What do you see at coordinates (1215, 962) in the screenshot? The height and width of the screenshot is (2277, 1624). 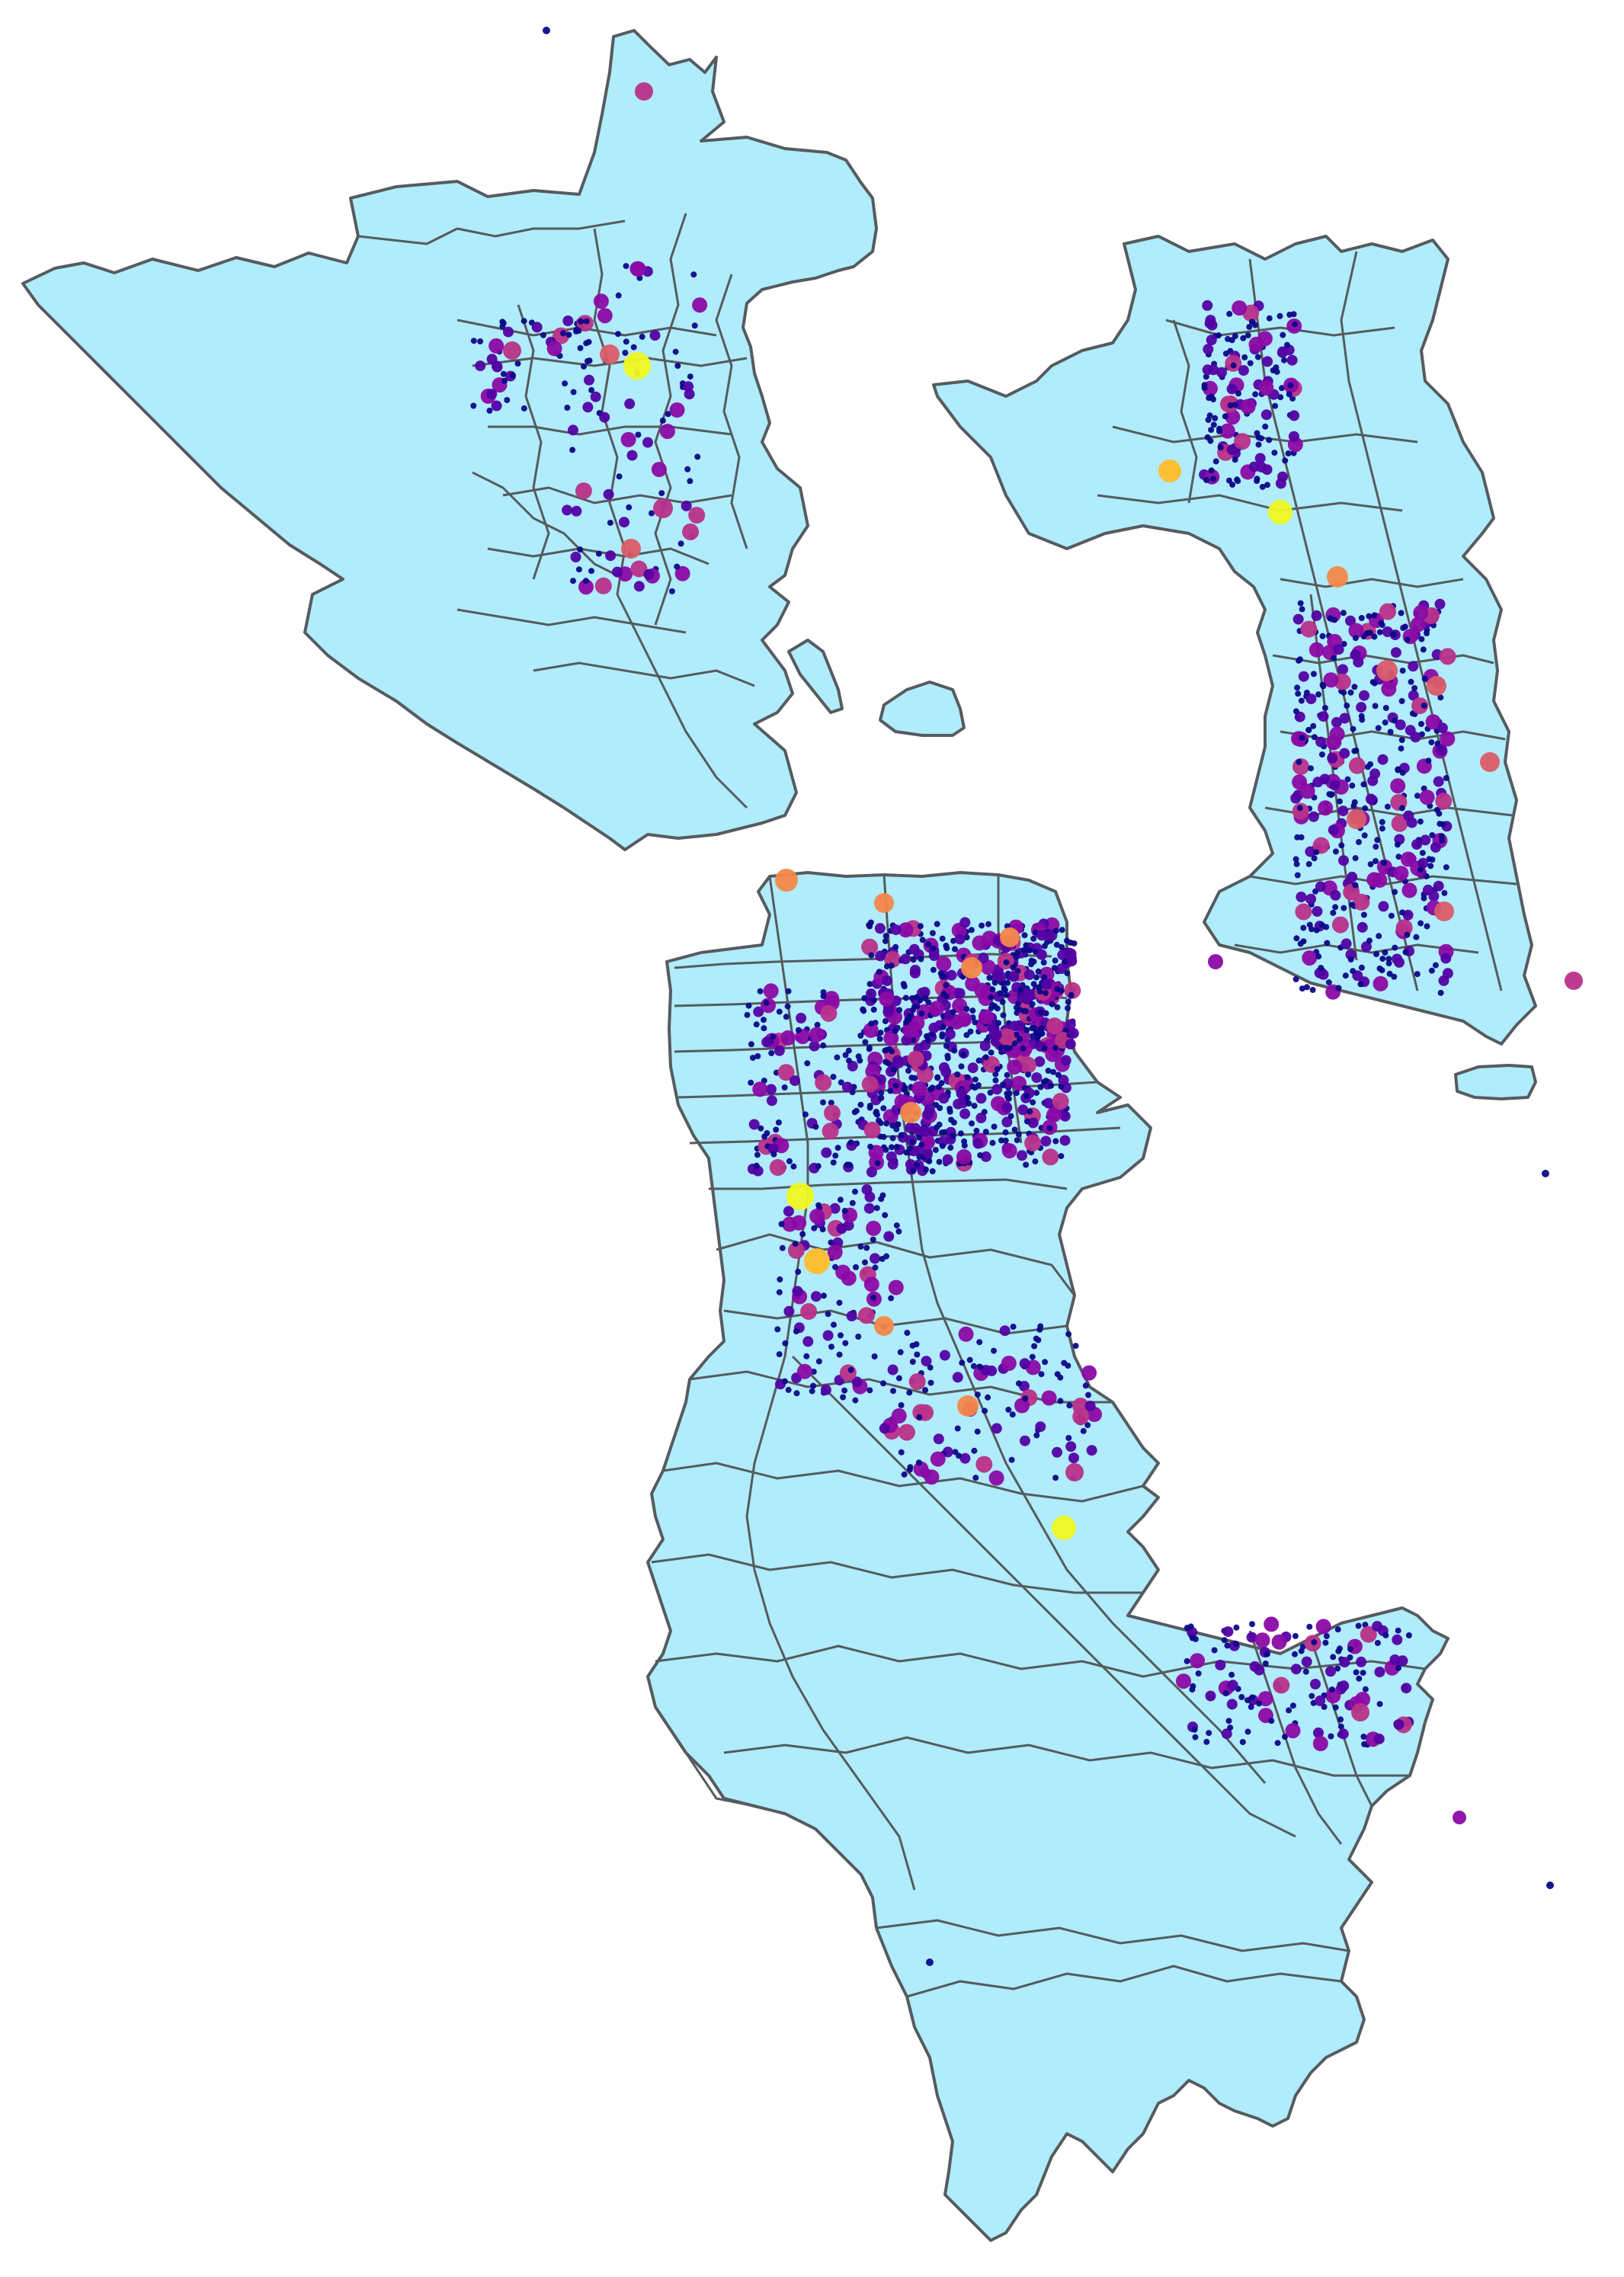 I see `map-point-2065` at bounding box center [1215, 962].